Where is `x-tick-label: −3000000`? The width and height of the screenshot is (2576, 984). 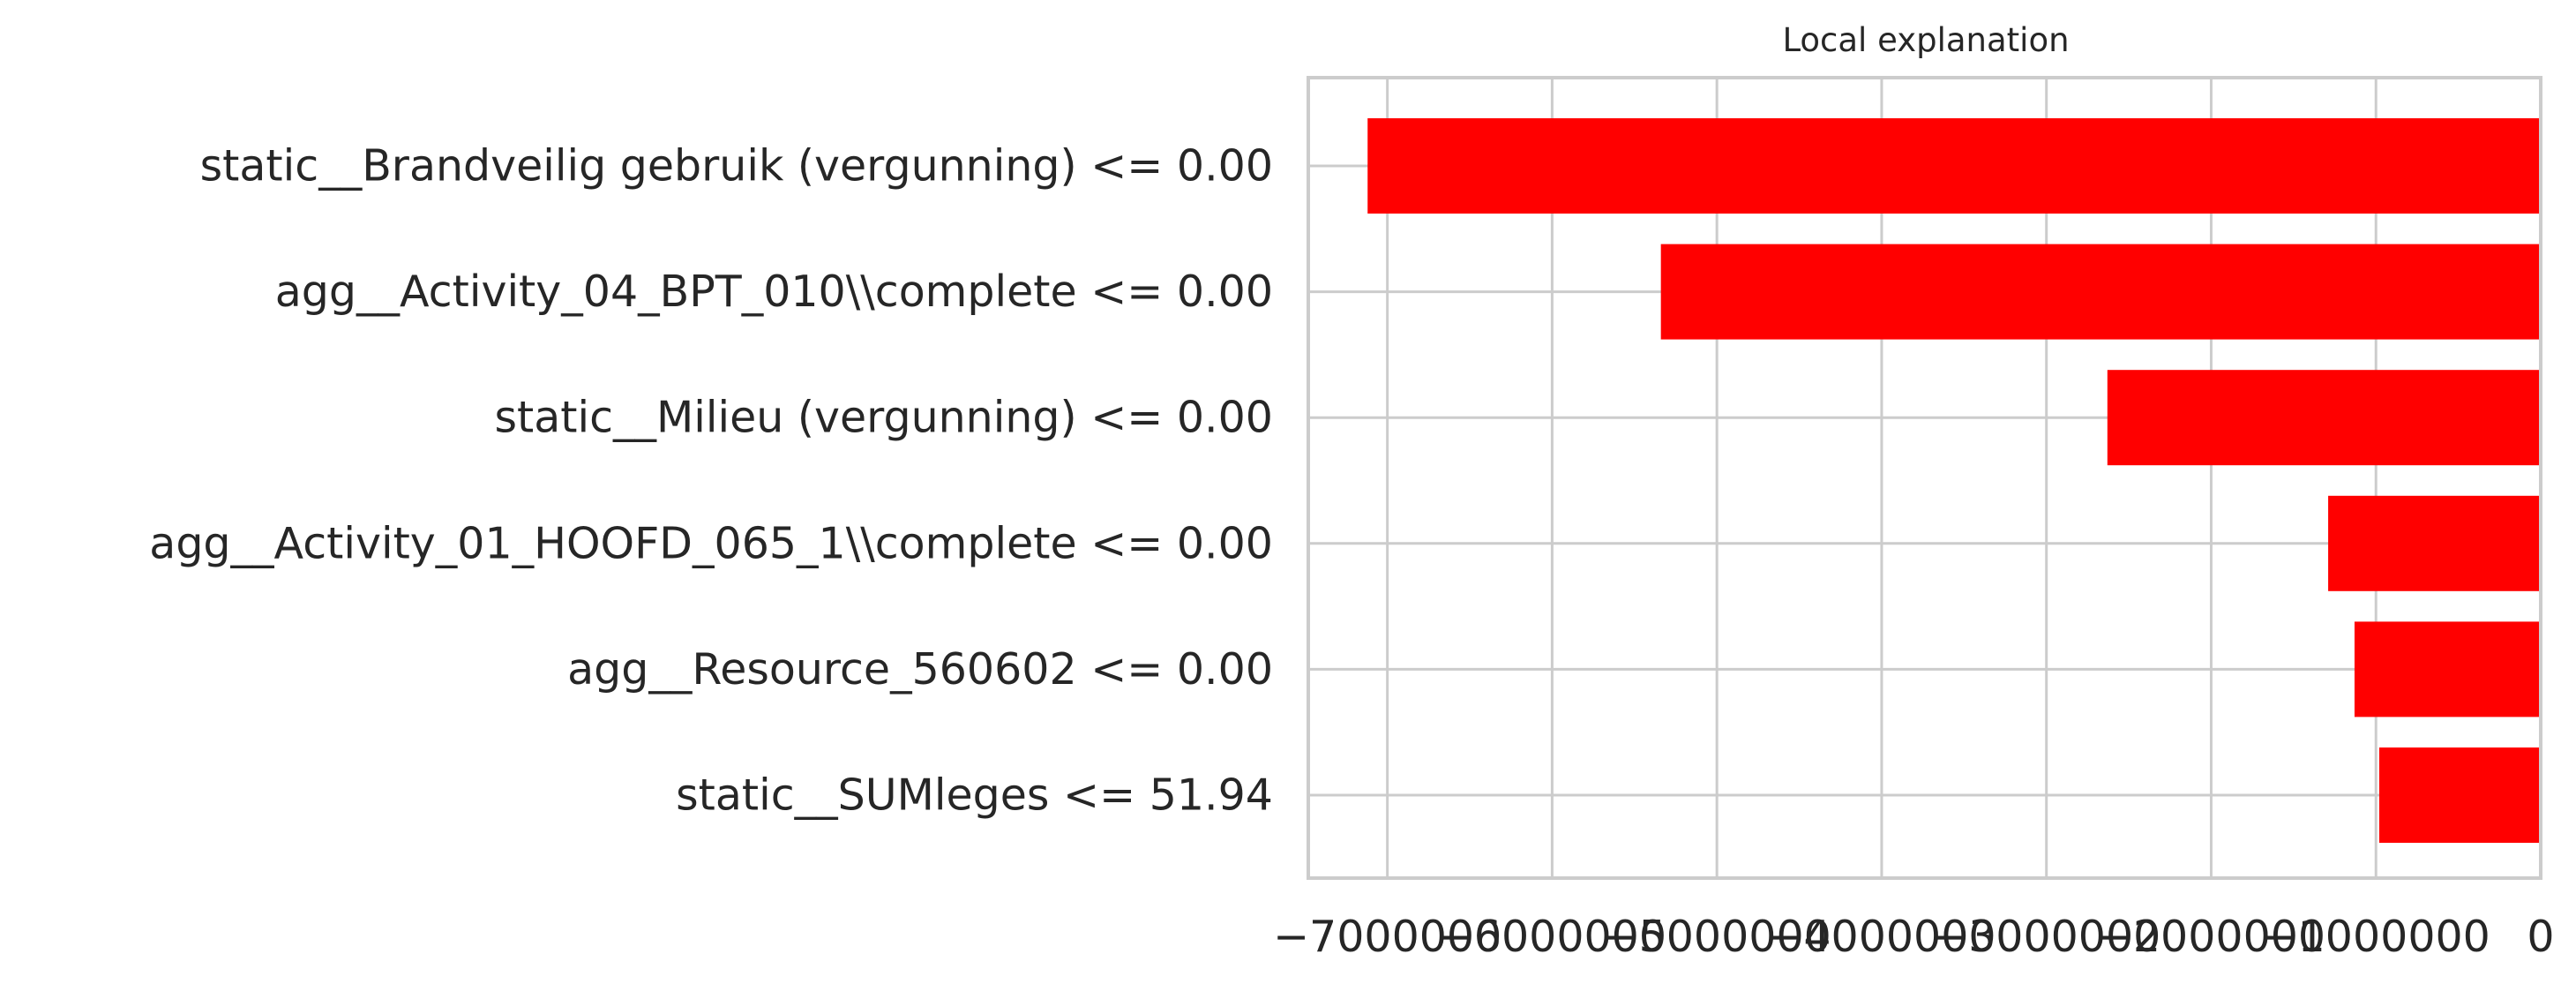 x-tick-label: −3000000 is located at coordinates (2046, 937).